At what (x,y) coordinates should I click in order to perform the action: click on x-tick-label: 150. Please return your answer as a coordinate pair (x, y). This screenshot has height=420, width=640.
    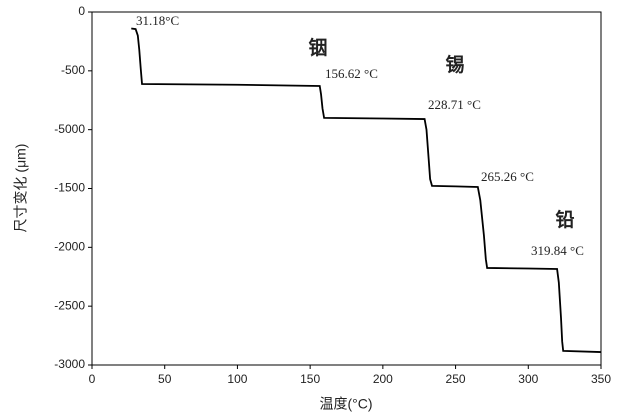
    Looking at the image, I should click on (310, 379).